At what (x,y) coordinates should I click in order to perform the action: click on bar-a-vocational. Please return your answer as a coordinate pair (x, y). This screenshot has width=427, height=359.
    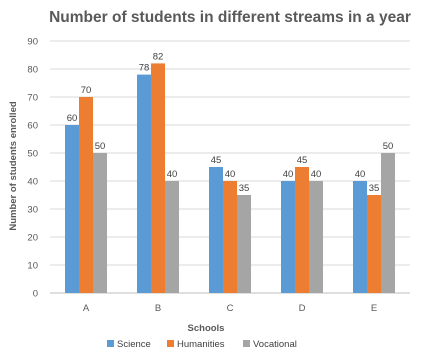
    Looking at the image, I should click on (100, 223).